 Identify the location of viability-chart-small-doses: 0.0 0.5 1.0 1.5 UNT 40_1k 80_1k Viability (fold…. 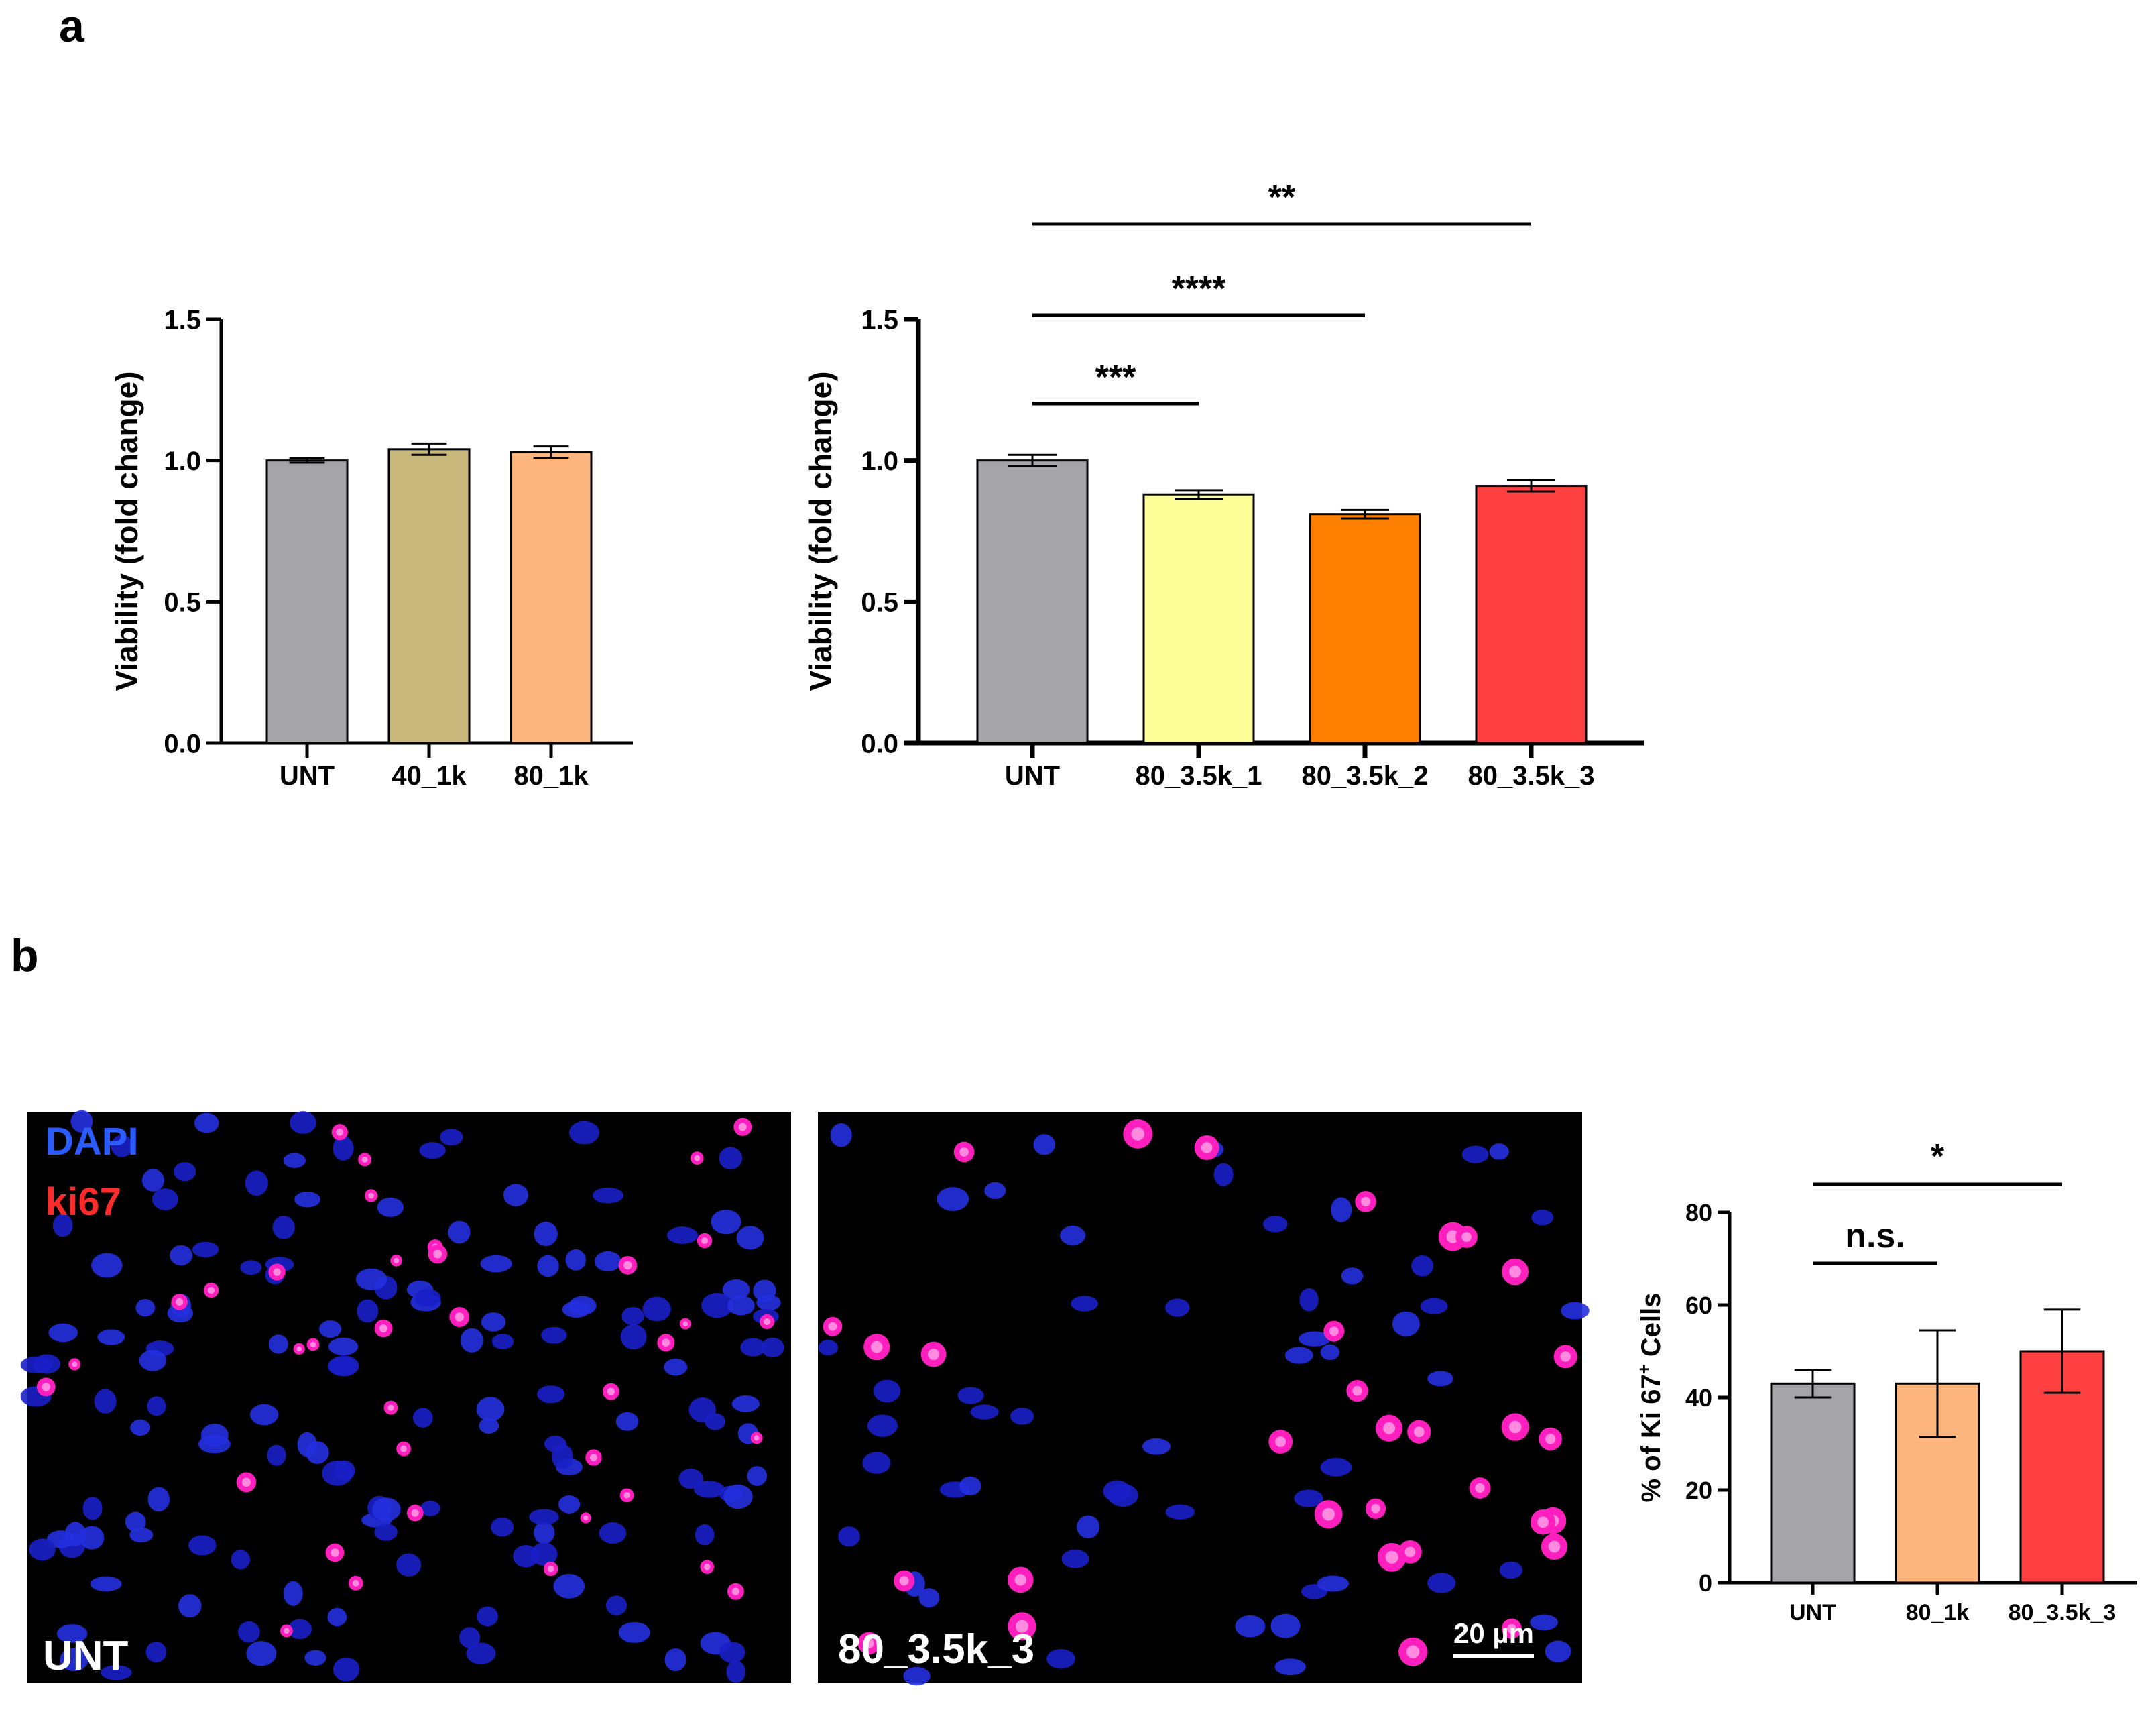
(371, 548).